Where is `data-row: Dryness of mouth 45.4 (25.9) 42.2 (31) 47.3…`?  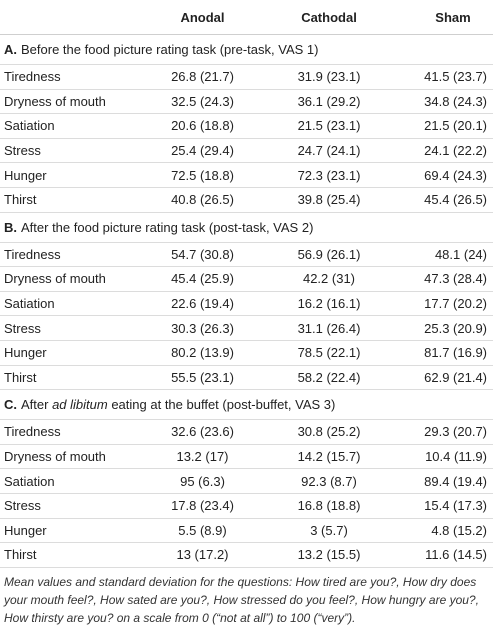
data-row: Dryness of mouth 45.4 (25.9) 42.2 (31) 47.3… is located at coordinates (246, 279).